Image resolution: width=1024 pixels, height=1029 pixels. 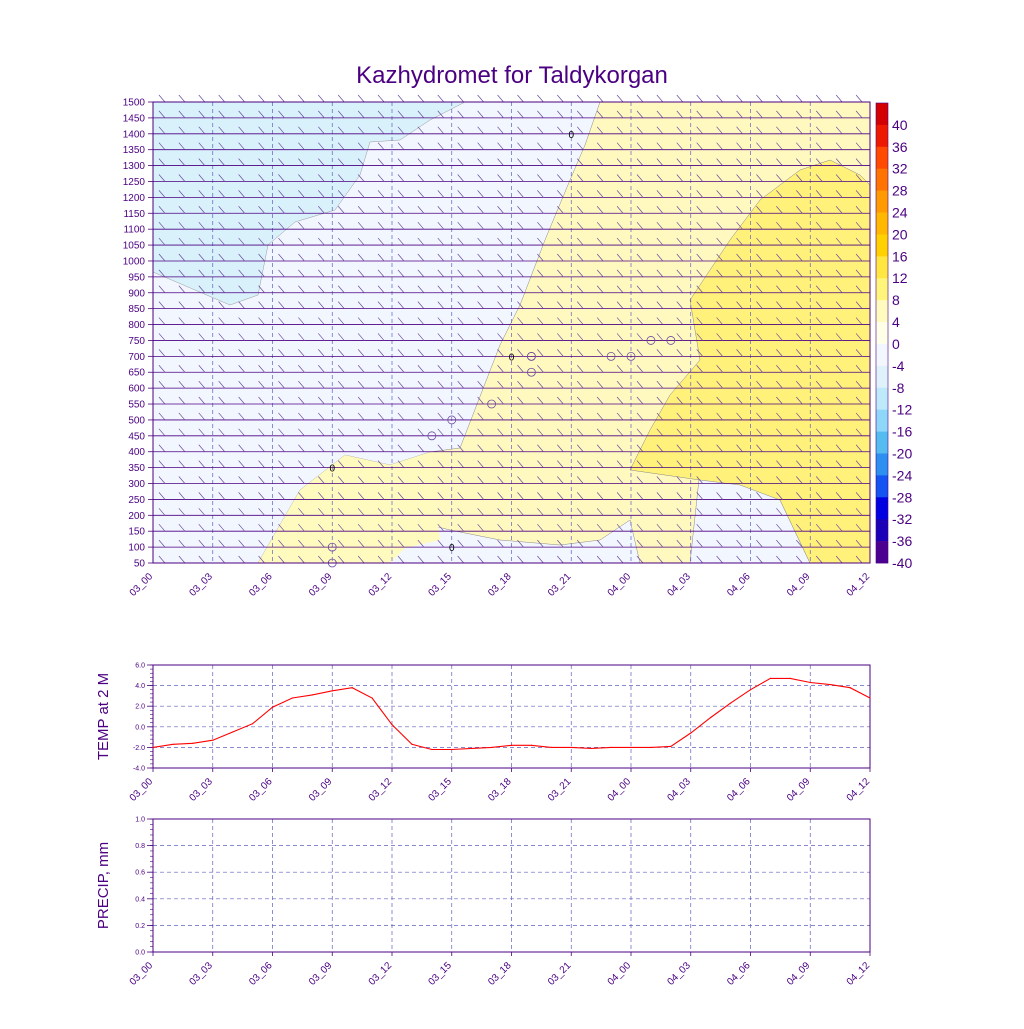 What do you see at coordinates (620, 585) in the screenshot?
I see `heatmap-x-tick-label: 04_00` at bounding box center [620, 585].